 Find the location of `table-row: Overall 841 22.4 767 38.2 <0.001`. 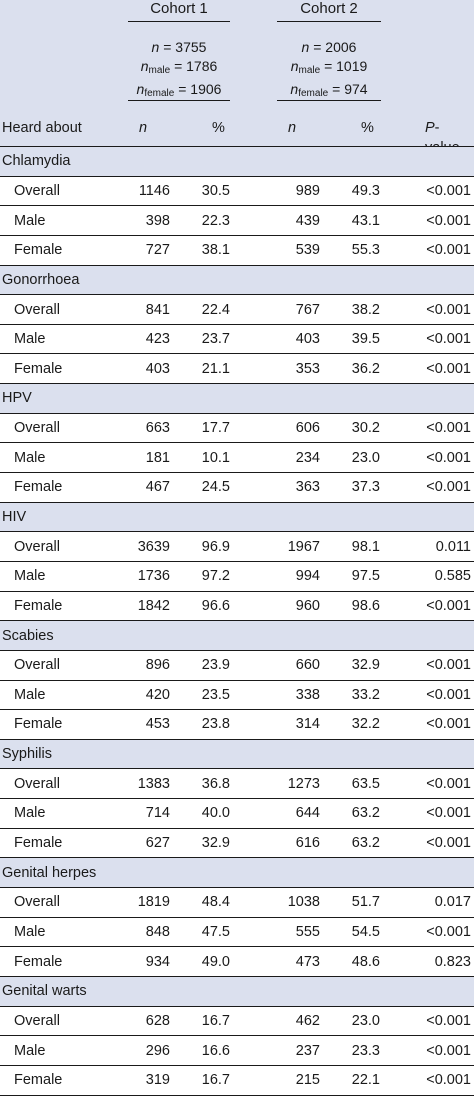

table-row: Overall 841 22.4 767 38.2 <0.001 is located at coordinates (237, 310).